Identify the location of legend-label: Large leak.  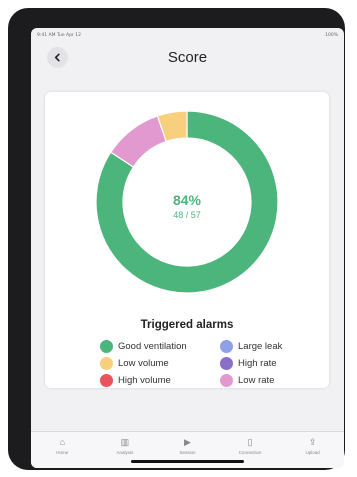
(260, 346).